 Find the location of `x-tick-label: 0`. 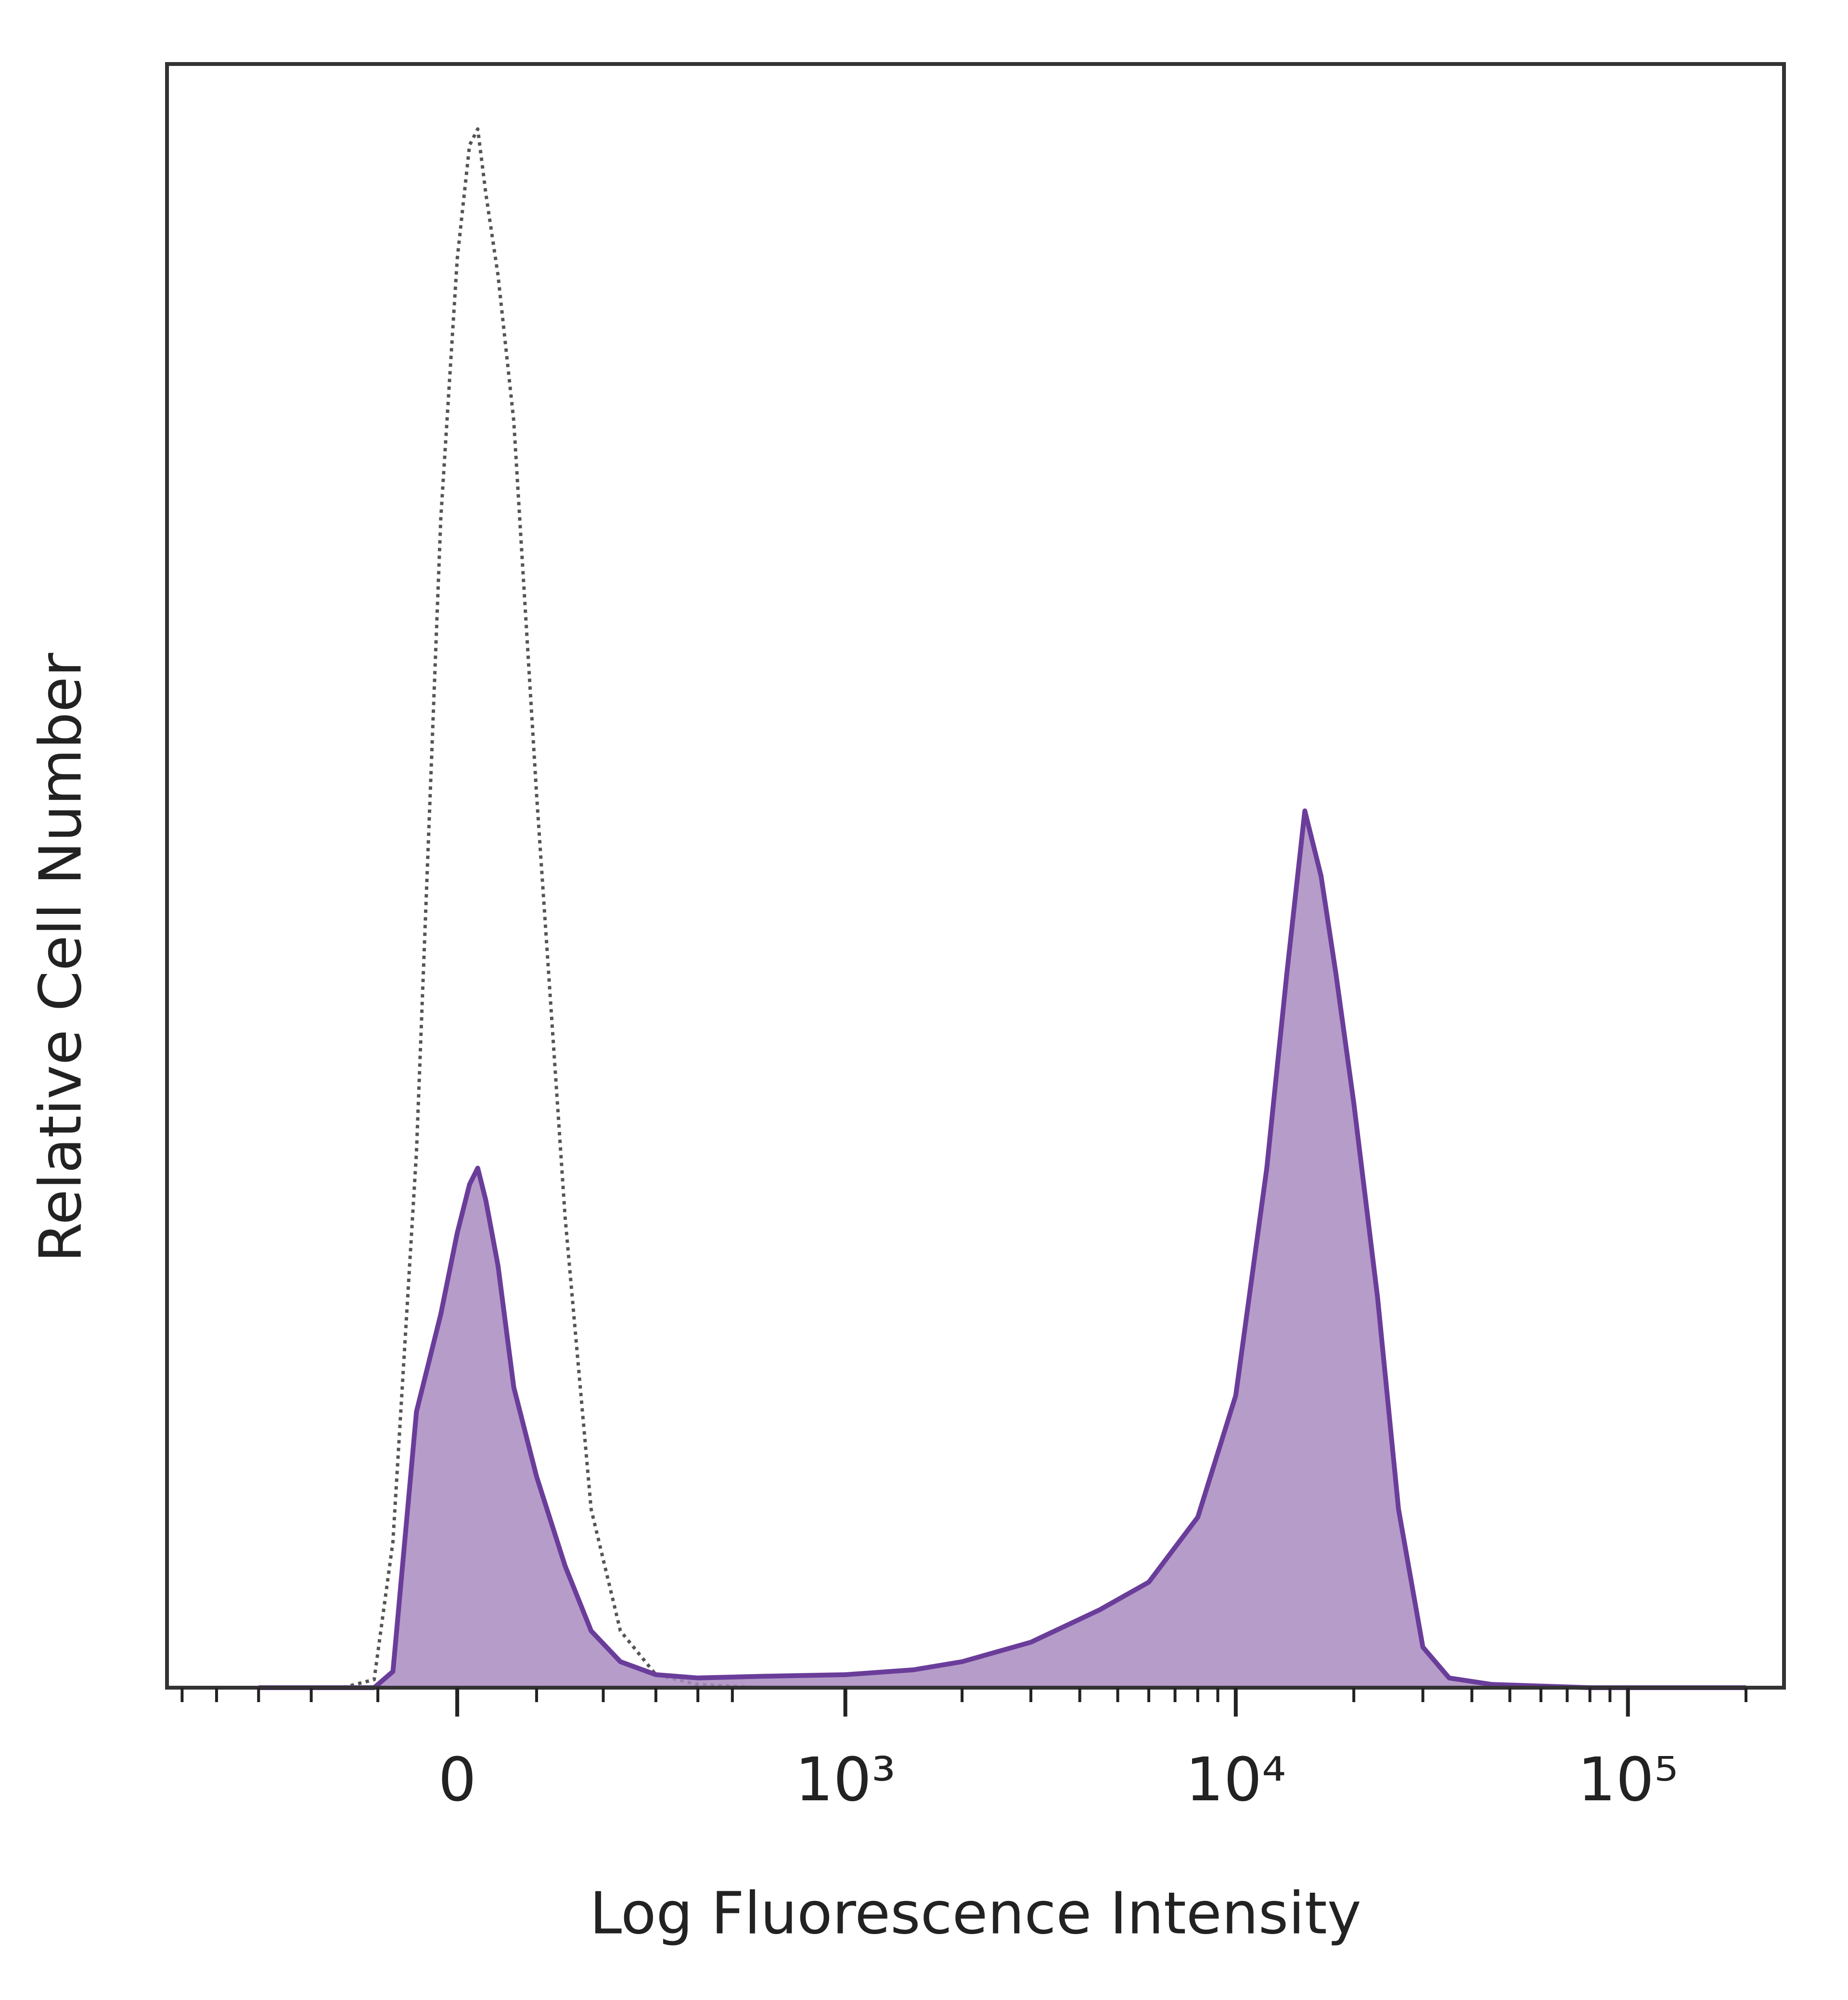

x-tick-label: 0 is located at coordinates (457, 1780).